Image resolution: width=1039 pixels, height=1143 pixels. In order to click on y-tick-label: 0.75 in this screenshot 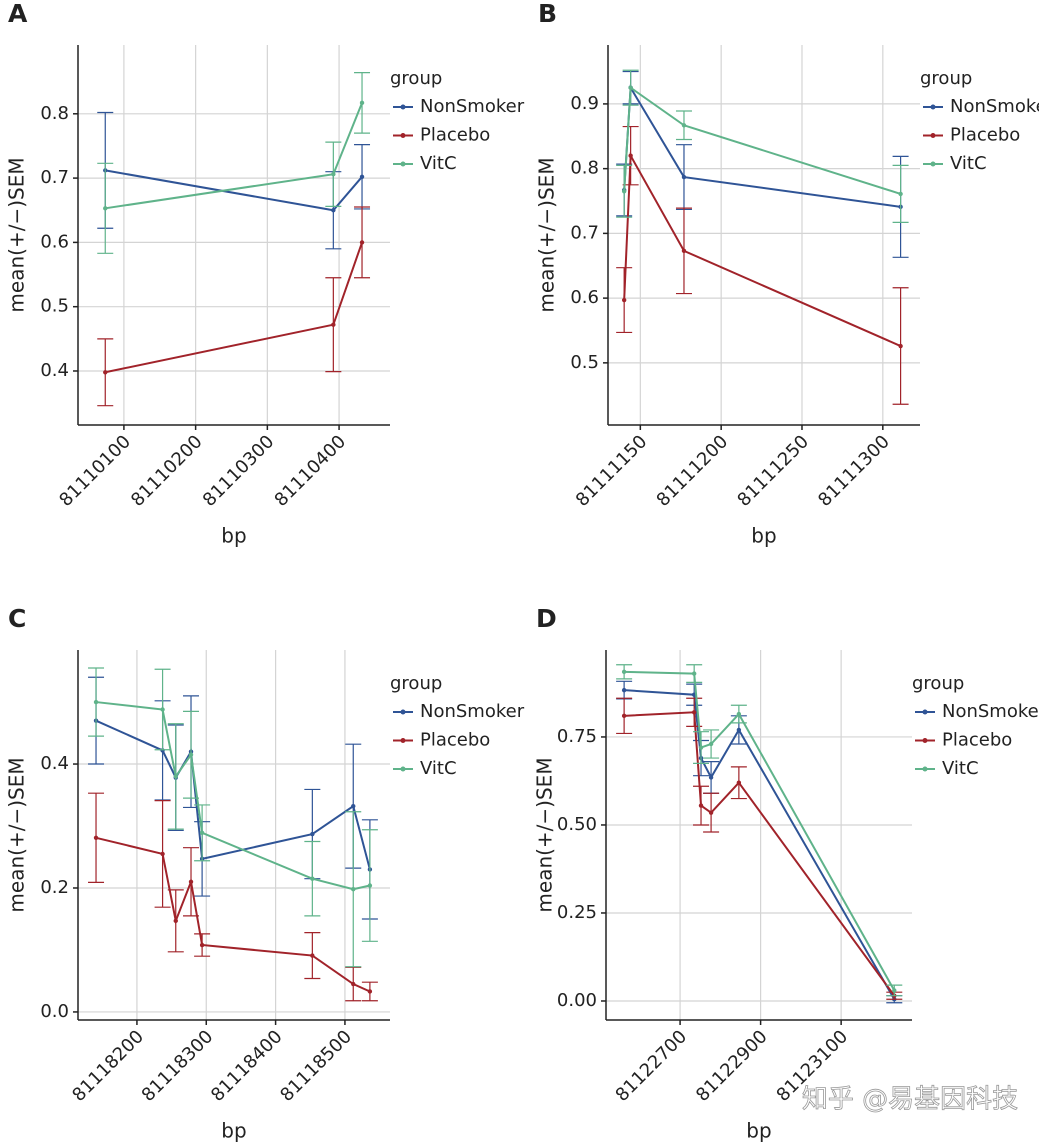, I will do `click(577, 736)`.